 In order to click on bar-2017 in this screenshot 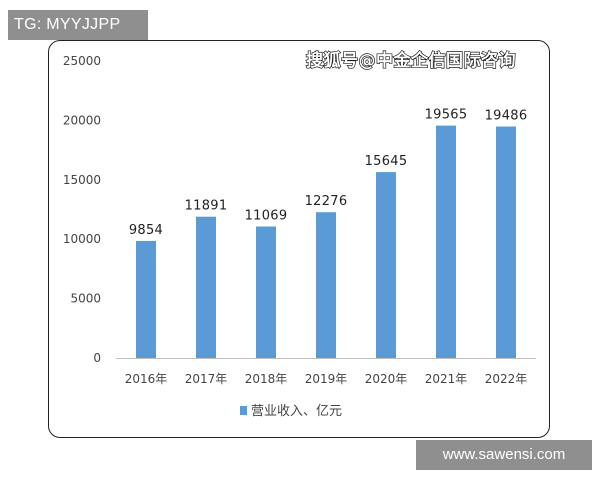, I will do `click(206, 287)`.